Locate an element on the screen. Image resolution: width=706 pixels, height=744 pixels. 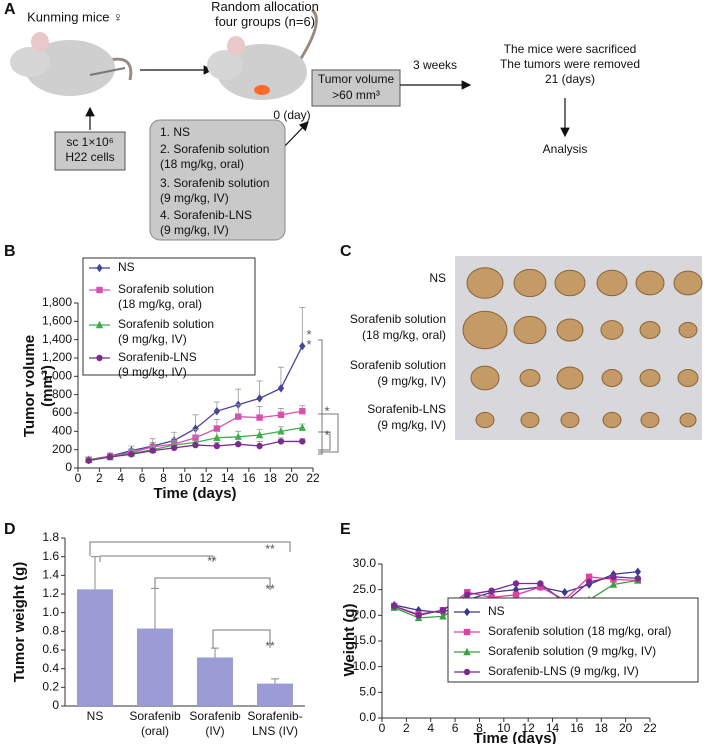
x-tick-label: 0 is located at coordinates (382, 728).